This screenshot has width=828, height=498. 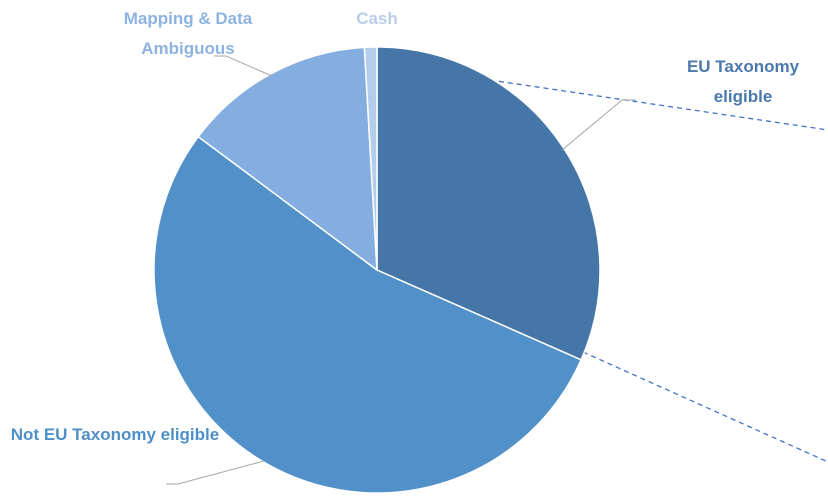 What do you see at coordinates (115, 434) in the screenshot?
I see `slice-label: Not EU Taxonomy eligible` at bounding box center [115, 434].